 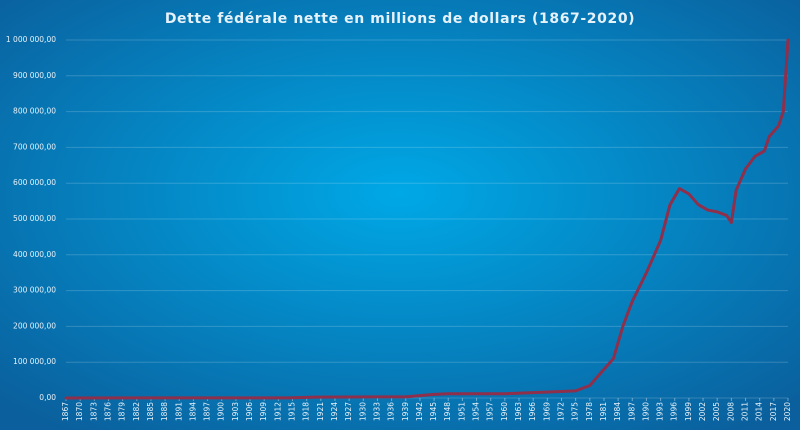 What do you see at coordinates (164, 411) in the screenshot?
I see `x-tick-label: 1888` at bounding box center [164, 411].